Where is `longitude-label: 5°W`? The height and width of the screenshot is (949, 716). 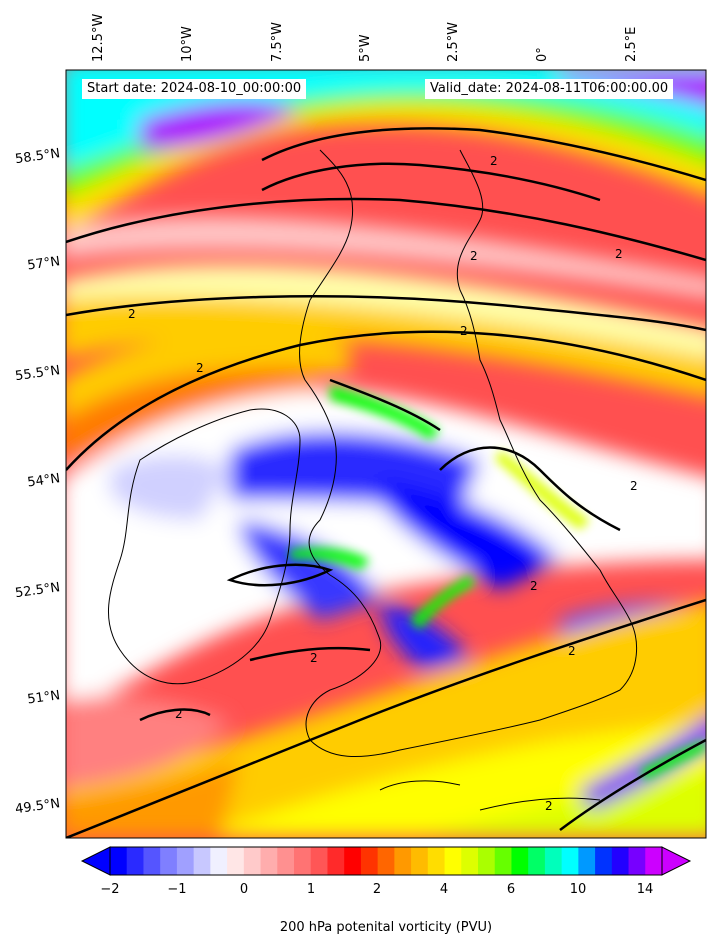 longitude-label: 5°W is located at coordinates (365, 48).